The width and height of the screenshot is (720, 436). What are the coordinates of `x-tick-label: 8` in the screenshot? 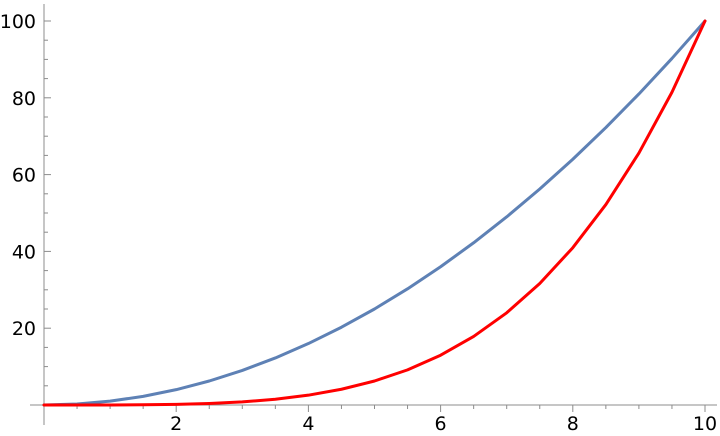 It's located at (573, 424).